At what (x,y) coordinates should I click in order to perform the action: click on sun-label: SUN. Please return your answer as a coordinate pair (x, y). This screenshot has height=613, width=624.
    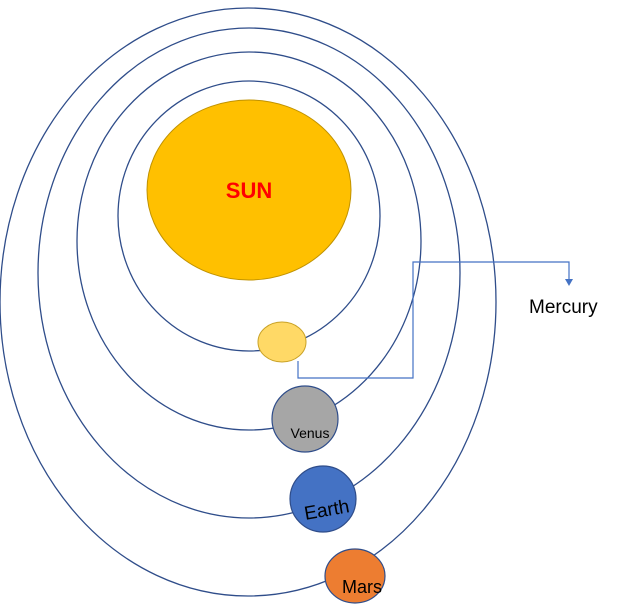
    Looking at the image, I should click on (249, 190).